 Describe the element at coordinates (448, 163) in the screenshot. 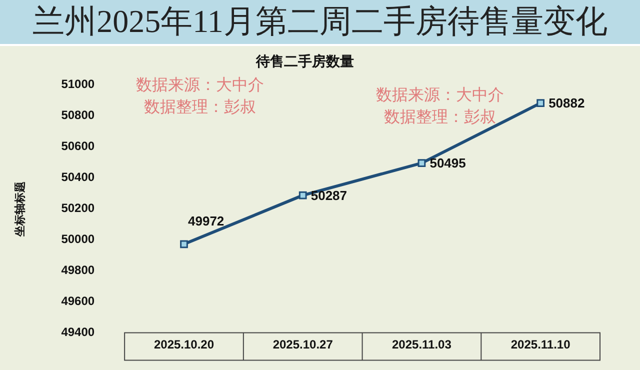

I see `data-label: 50495` at that location.